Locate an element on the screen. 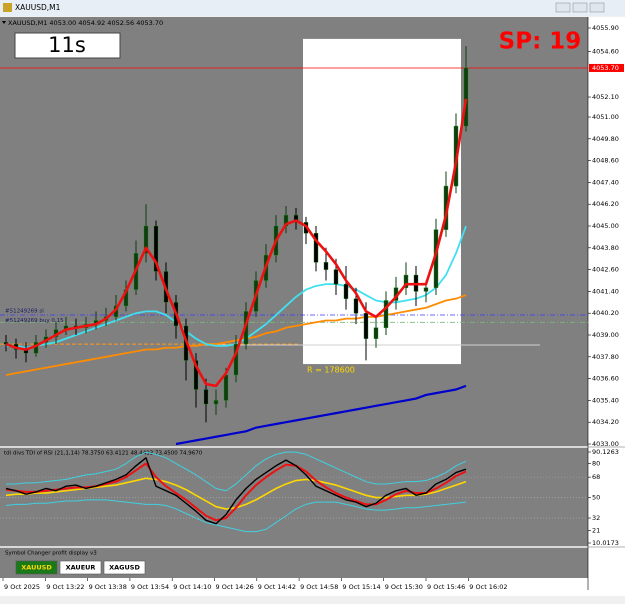  close-button is located at coordinates (597, 7).